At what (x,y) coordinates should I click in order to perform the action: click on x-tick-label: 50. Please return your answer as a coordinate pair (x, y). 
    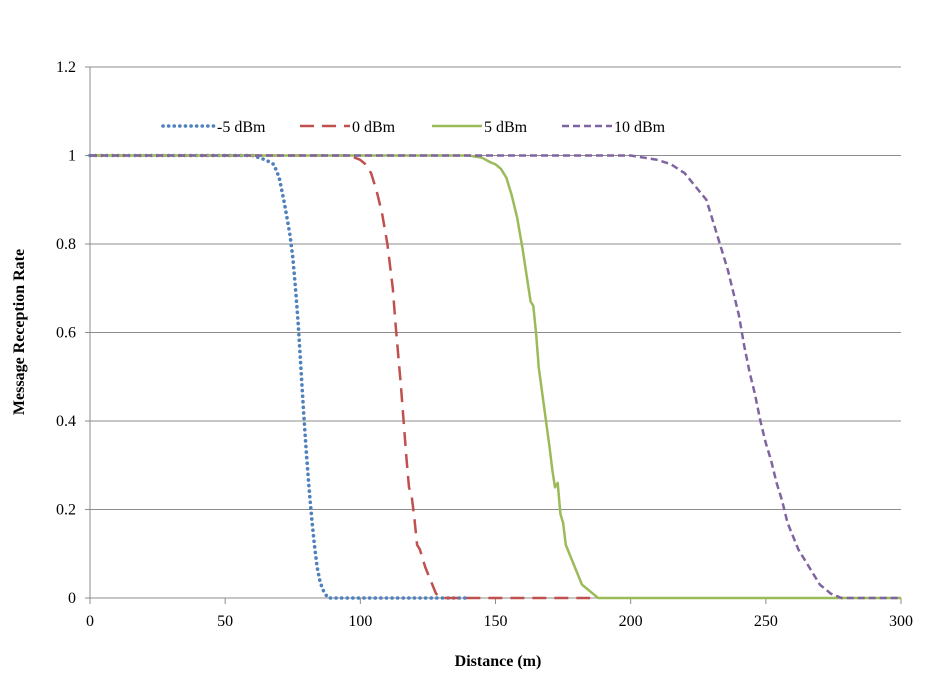
    Looking at the image, I should click on (225, 621).